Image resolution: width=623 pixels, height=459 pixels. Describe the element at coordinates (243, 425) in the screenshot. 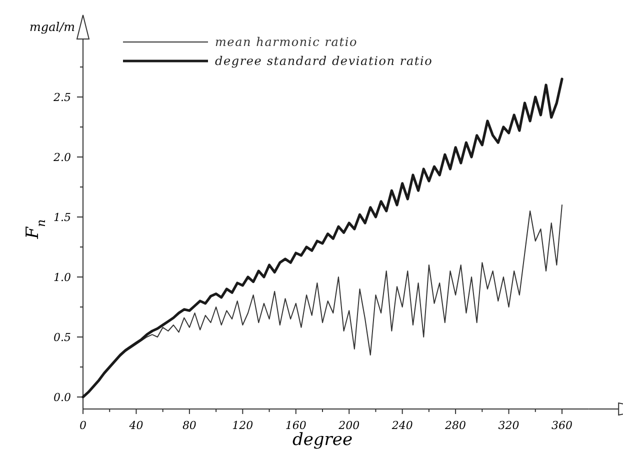

I see `x-tick-label: 120` at that location.